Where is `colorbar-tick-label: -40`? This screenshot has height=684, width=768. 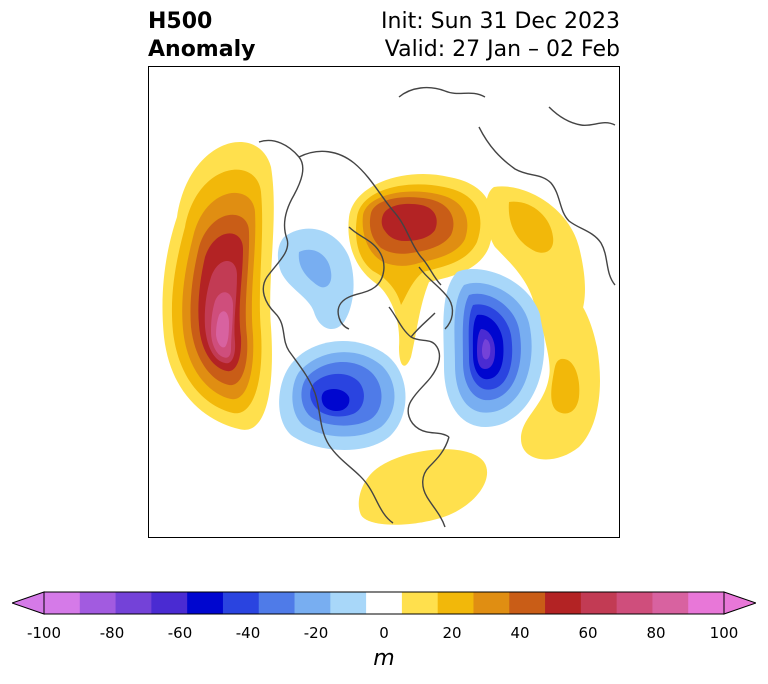
colorbar-tick-label: -40 is located at coordinates (248, 633).